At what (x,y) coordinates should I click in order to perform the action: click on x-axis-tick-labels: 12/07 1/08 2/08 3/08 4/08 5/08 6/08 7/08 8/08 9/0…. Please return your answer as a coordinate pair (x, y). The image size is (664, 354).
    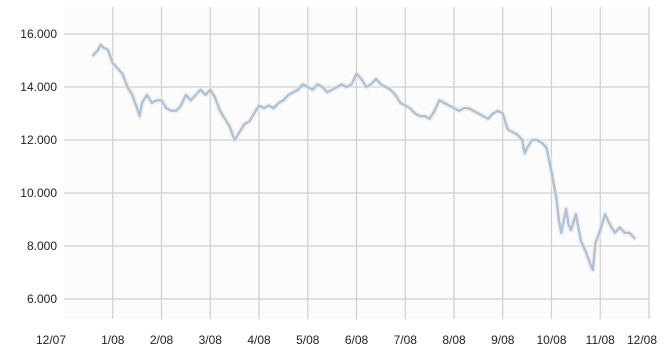
    Looking at the image, I should click on (346, 340).